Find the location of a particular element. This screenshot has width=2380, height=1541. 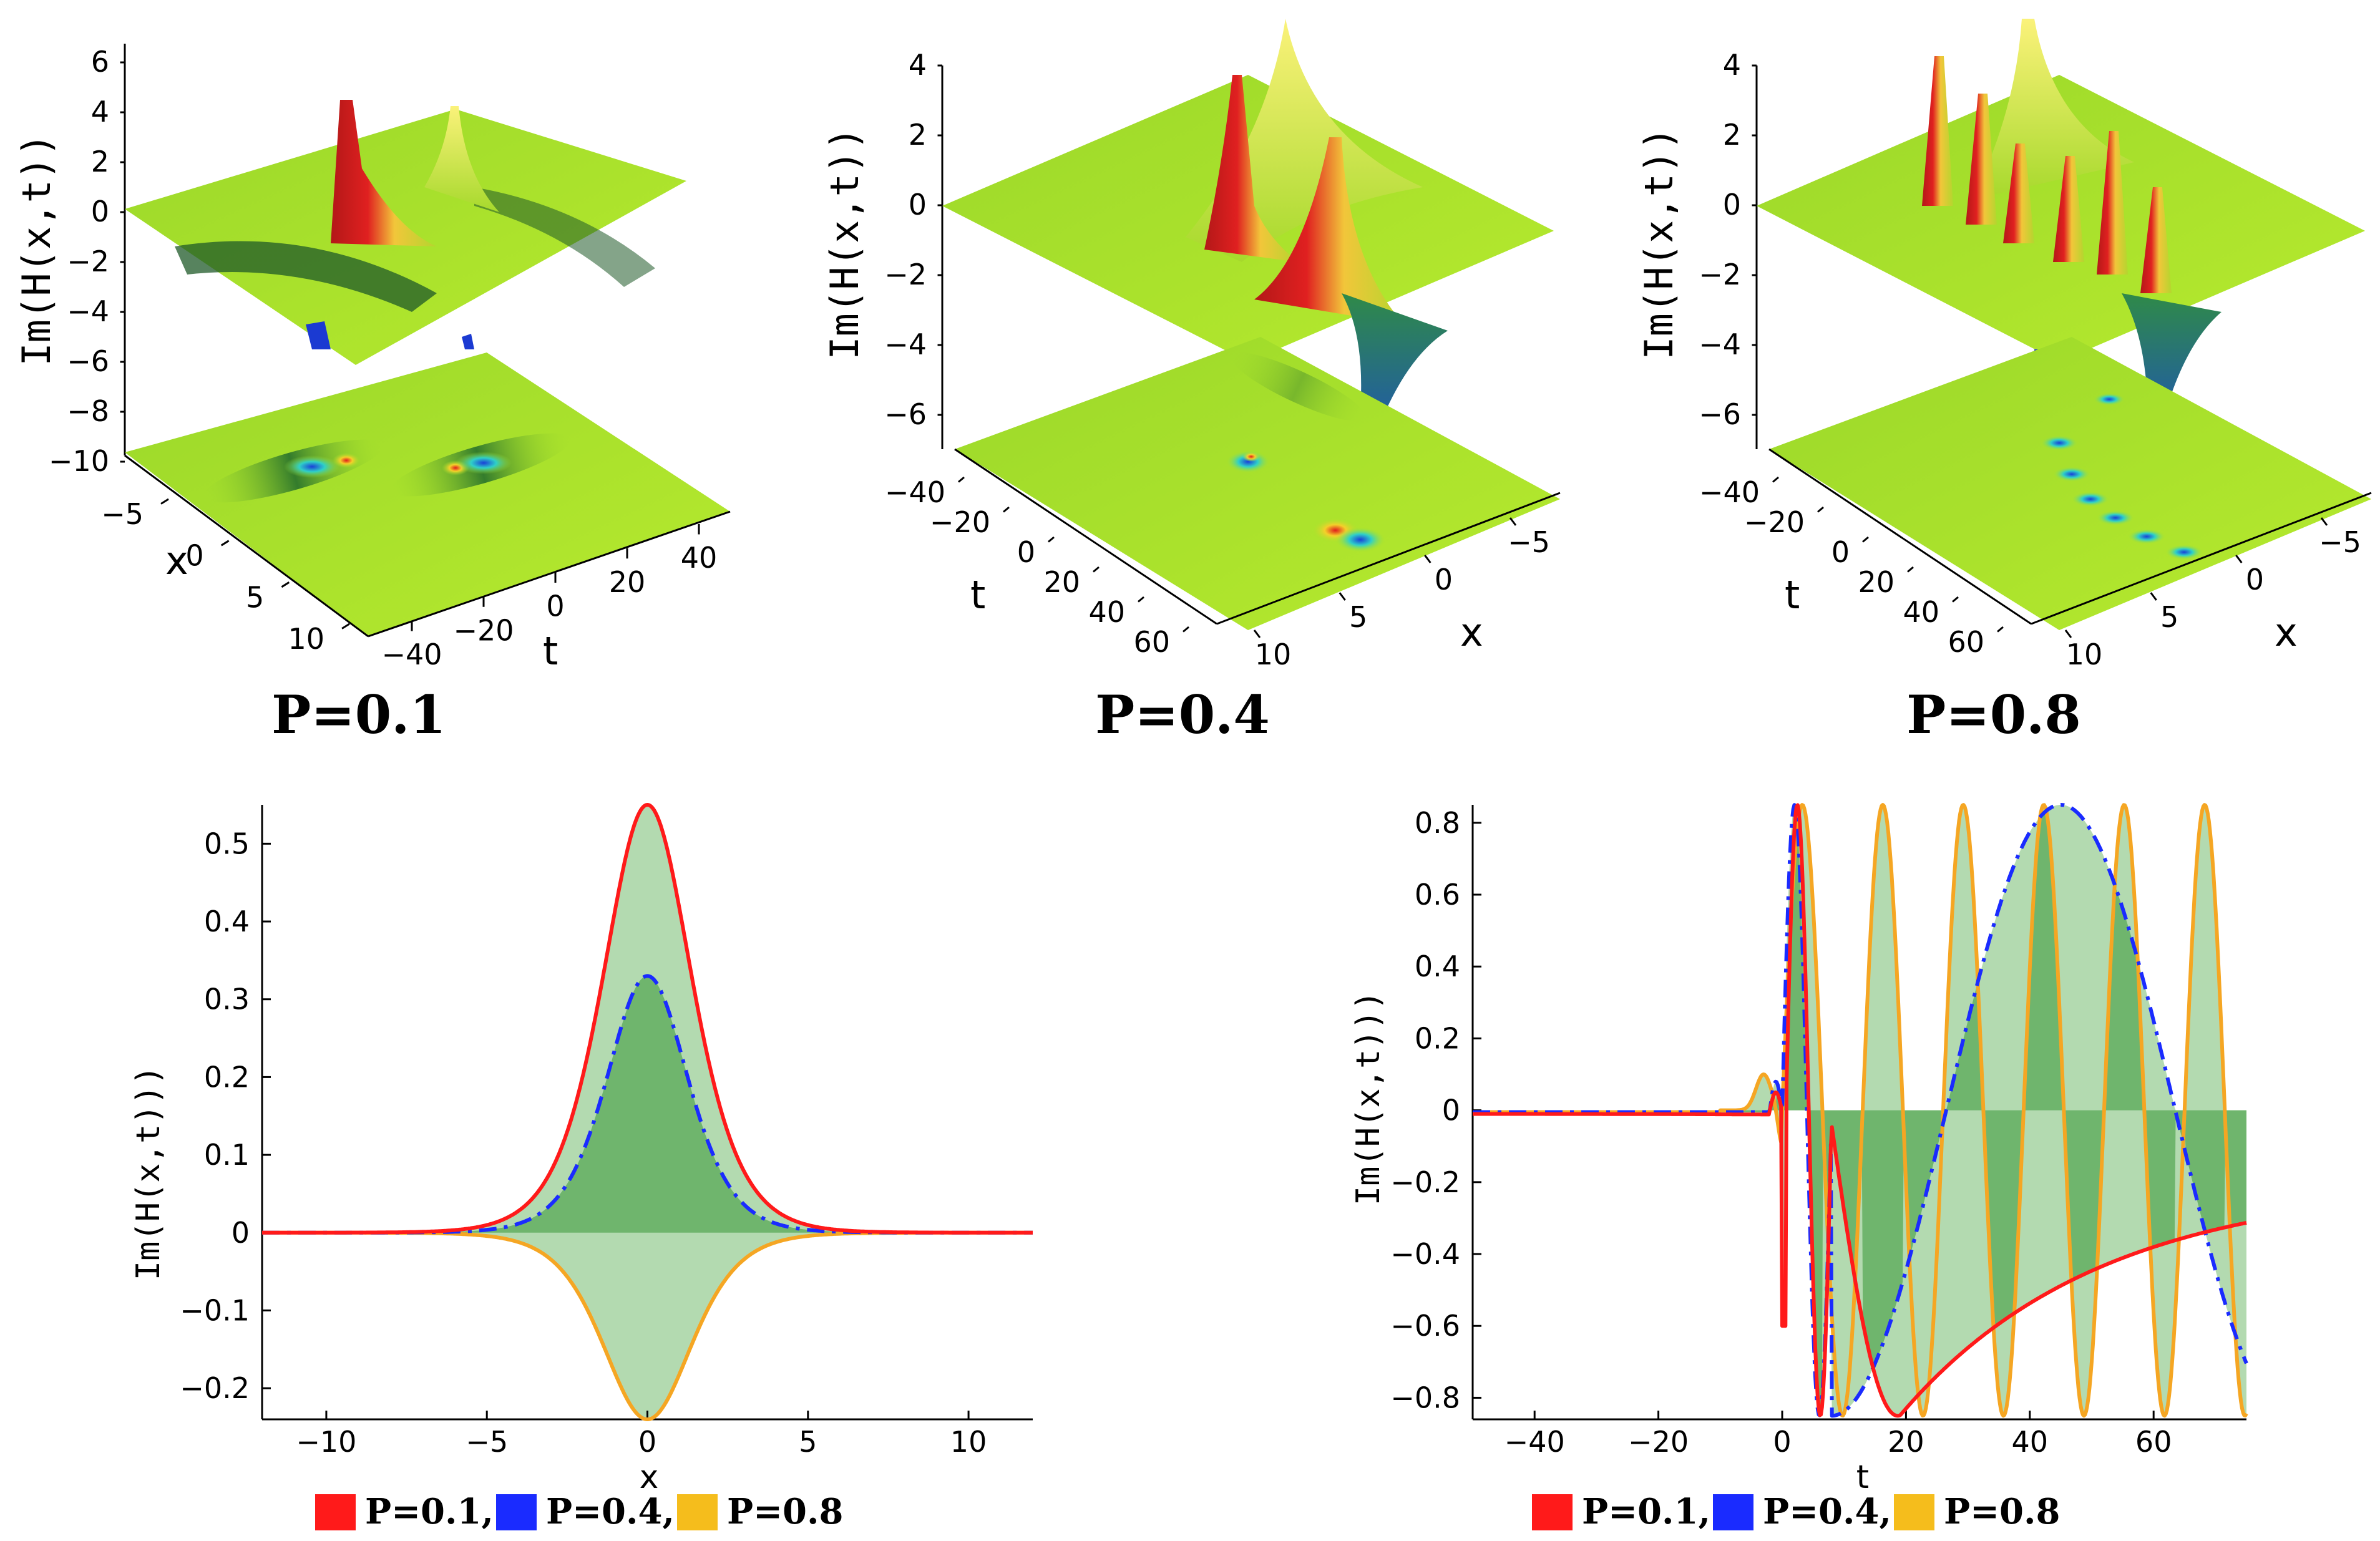

legend-label-p01: P=0.1, is located at coordinates (1646, 1511).